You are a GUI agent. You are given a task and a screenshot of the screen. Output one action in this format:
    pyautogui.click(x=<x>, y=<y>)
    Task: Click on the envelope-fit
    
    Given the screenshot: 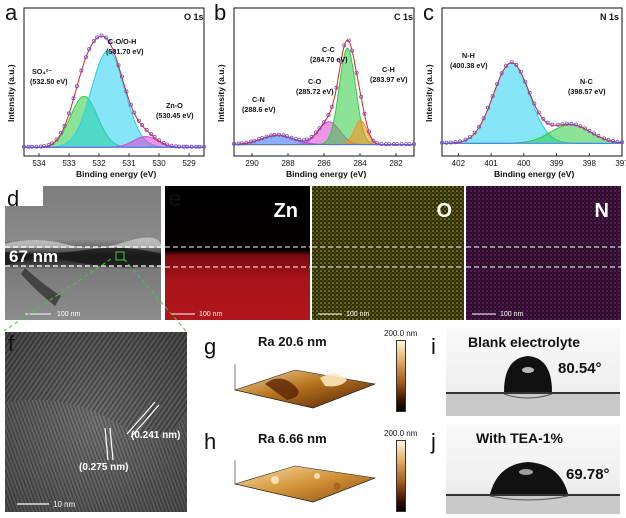 What is the action you would take?
    pyautogui.click(x=532, y=103)
    